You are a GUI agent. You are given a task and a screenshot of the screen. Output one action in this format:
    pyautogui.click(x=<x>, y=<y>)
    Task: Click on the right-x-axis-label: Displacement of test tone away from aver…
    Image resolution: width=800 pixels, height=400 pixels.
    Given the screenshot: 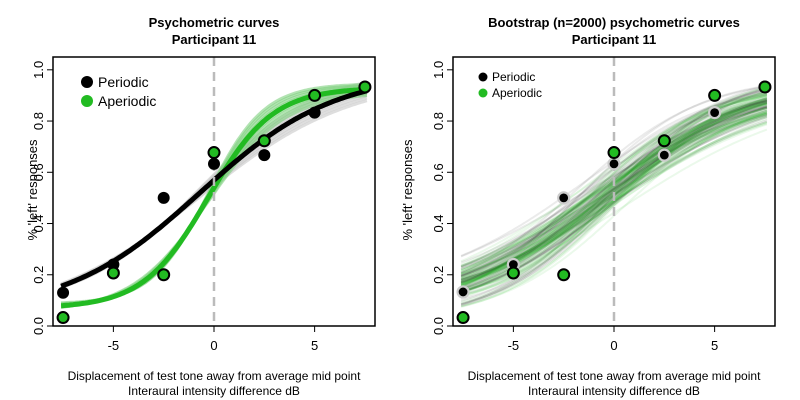 What is the action you would take?
    pyautogui.click(x=614, y=376)
    